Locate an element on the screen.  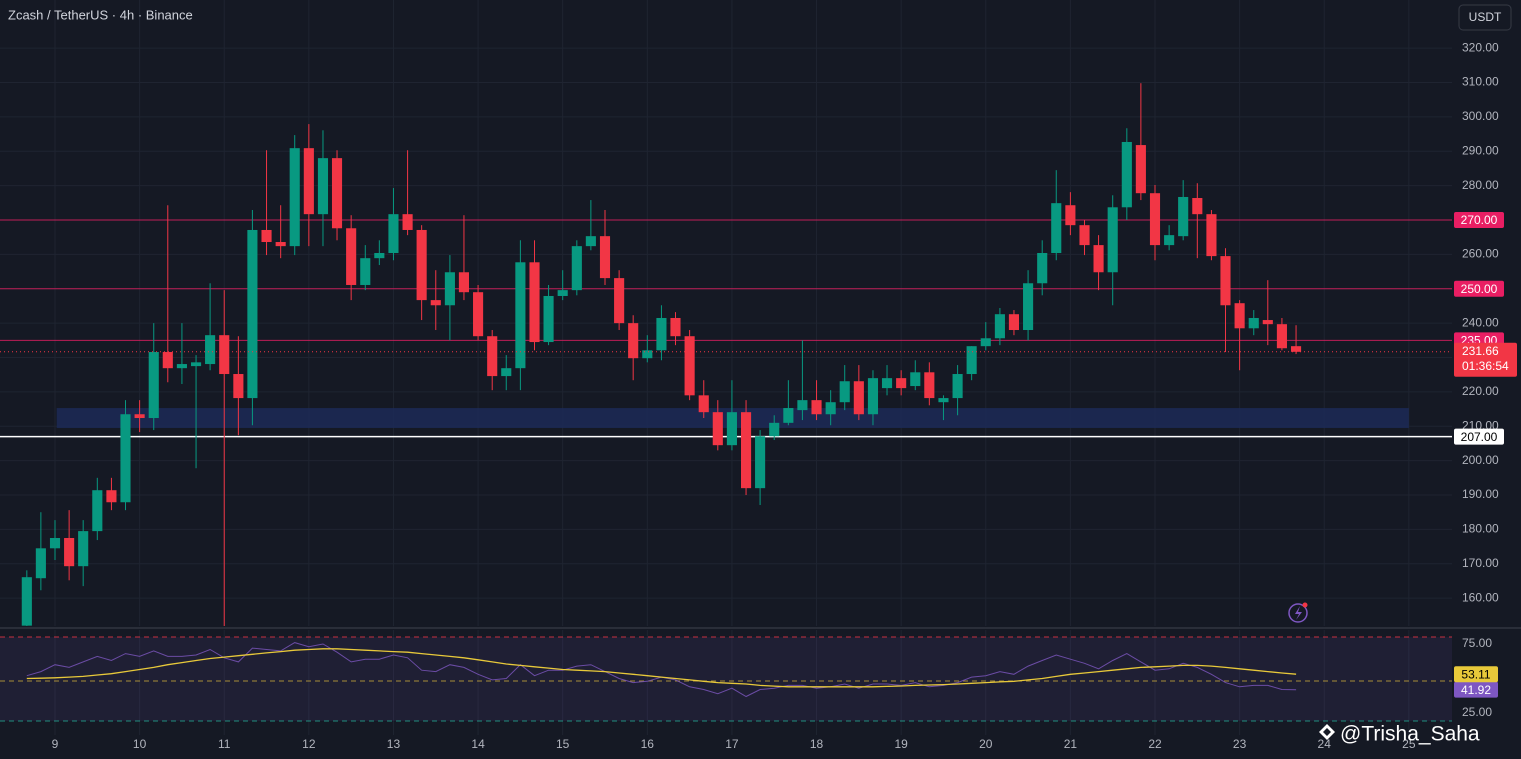
y-tick-label: 280.00 is located at coordinates (1480, 185).